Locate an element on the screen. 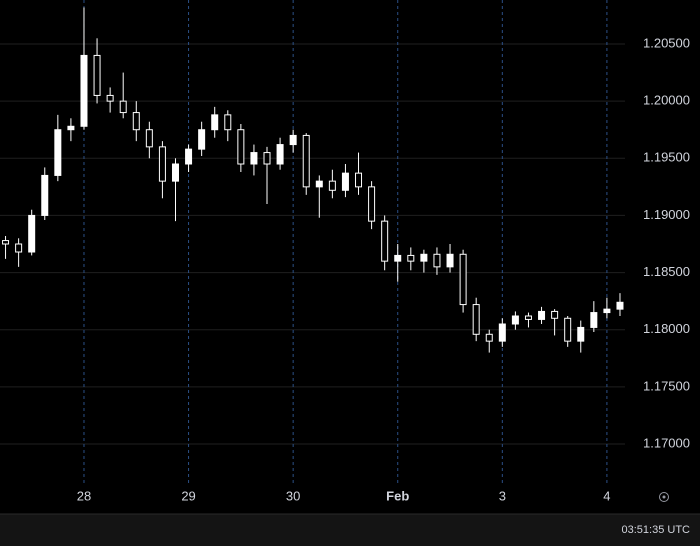  settings-icon-dot is located at coordinates (664, 497).